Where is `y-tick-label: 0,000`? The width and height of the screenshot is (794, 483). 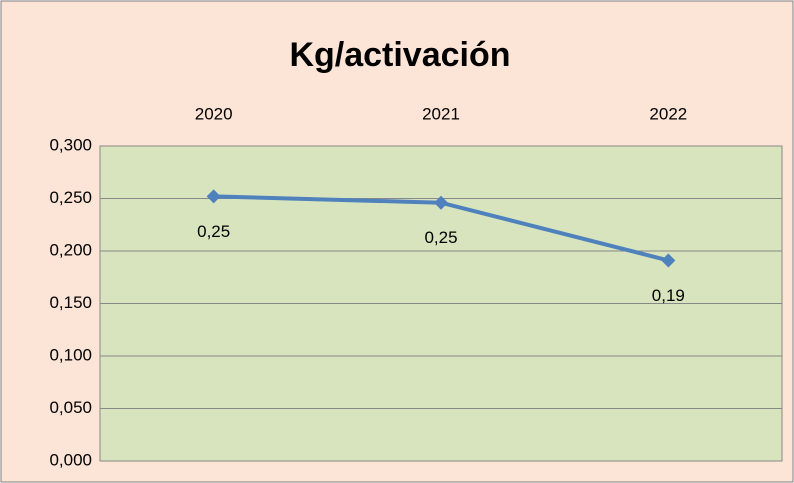
y-tick-label: 0,000 is located at coordinates (70, 459).